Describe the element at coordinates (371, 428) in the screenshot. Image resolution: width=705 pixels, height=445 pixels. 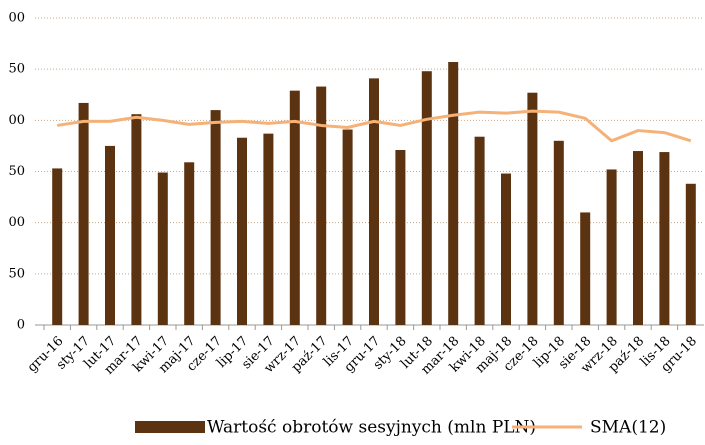
I see `legend-label: Wartość obrotów sesyjnych (mln PLN)` at that location.